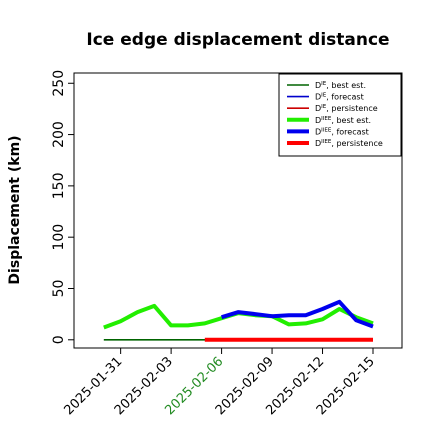 Image resolution: width=440 pixels, height=444 pixels. Describe the element at coordinates (343, 120) in the screenshot. I see `legend-label-4: DIIEE, best est.` at that location.